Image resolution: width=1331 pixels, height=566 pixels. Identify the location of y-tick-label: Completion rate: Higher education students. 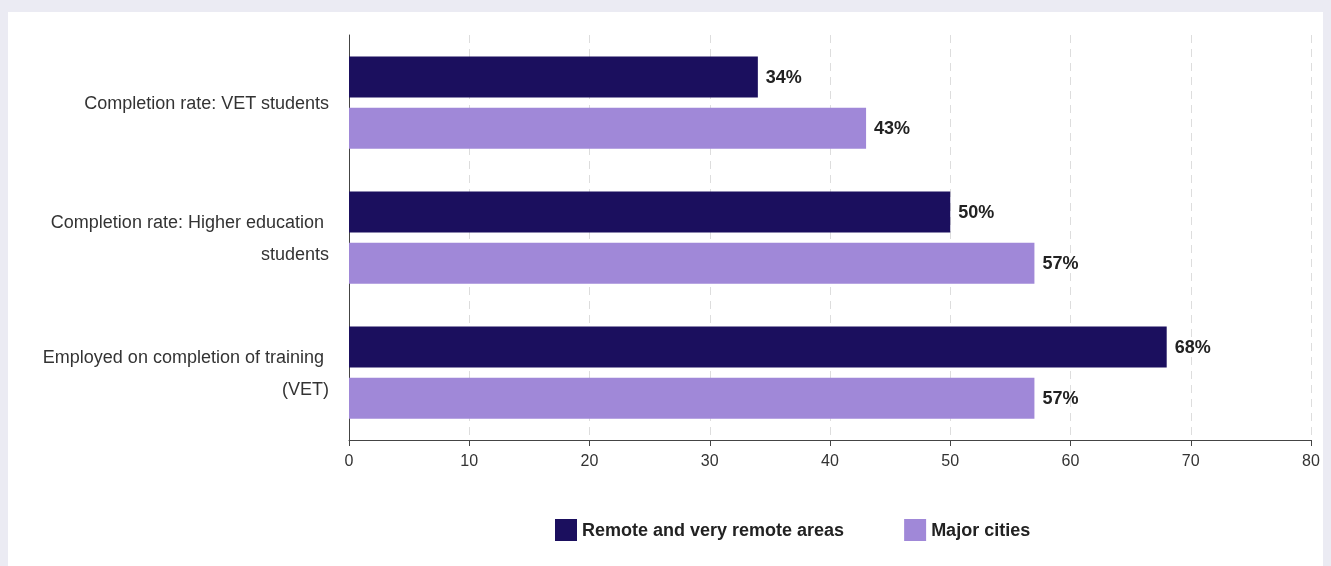
(189, 237).